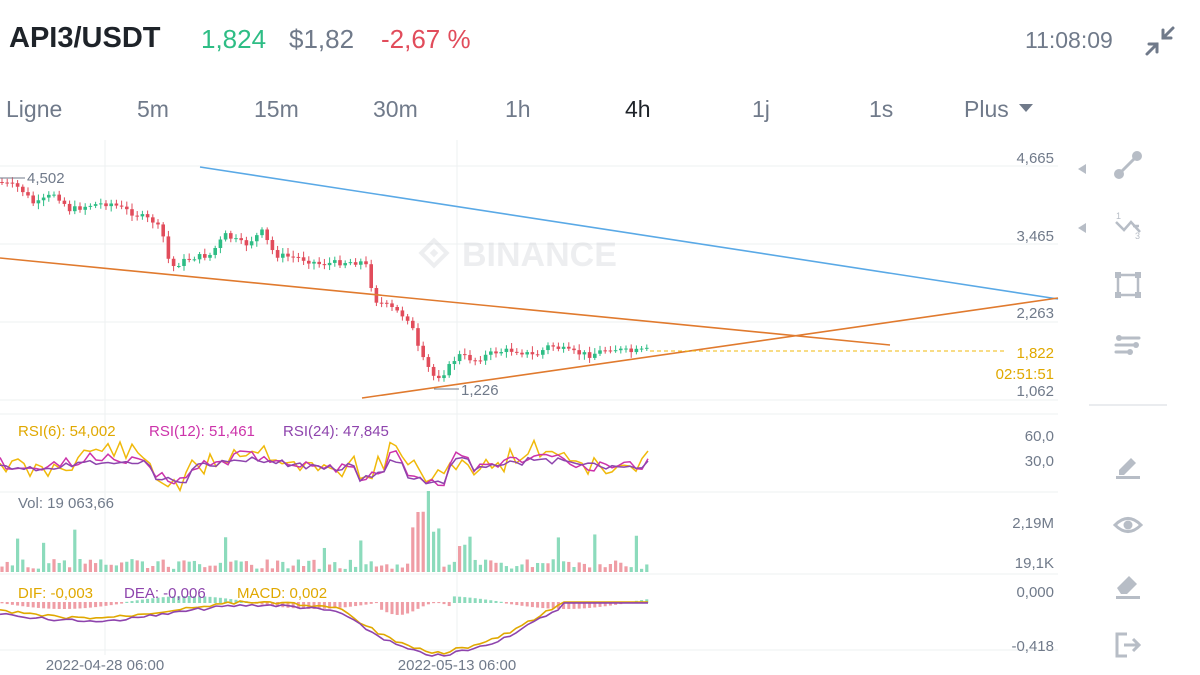  What do you see at coordinates (1128, 585) in the screenshot?
I see `eraser-icon` at bounding box center [1128, 585].